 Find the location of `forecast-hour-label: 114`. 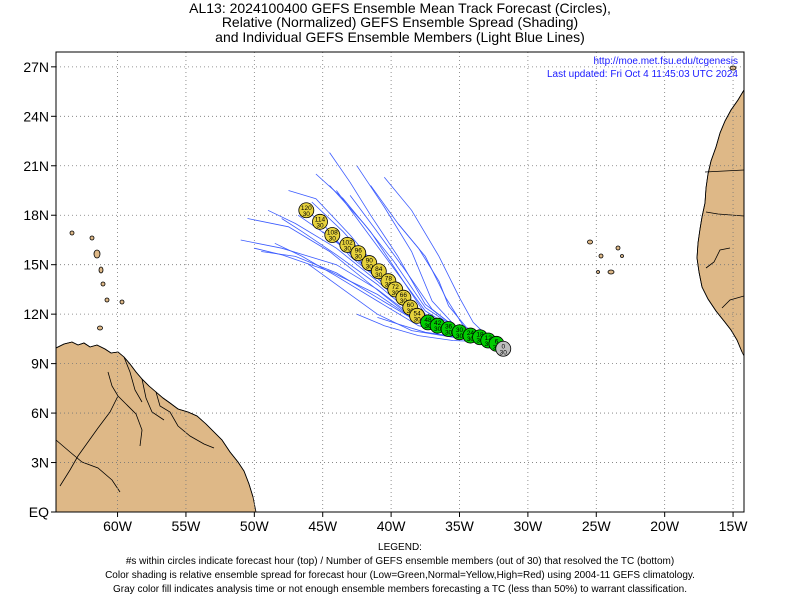

forecast-hour-label: 114 is located at coordinates (320, 219).